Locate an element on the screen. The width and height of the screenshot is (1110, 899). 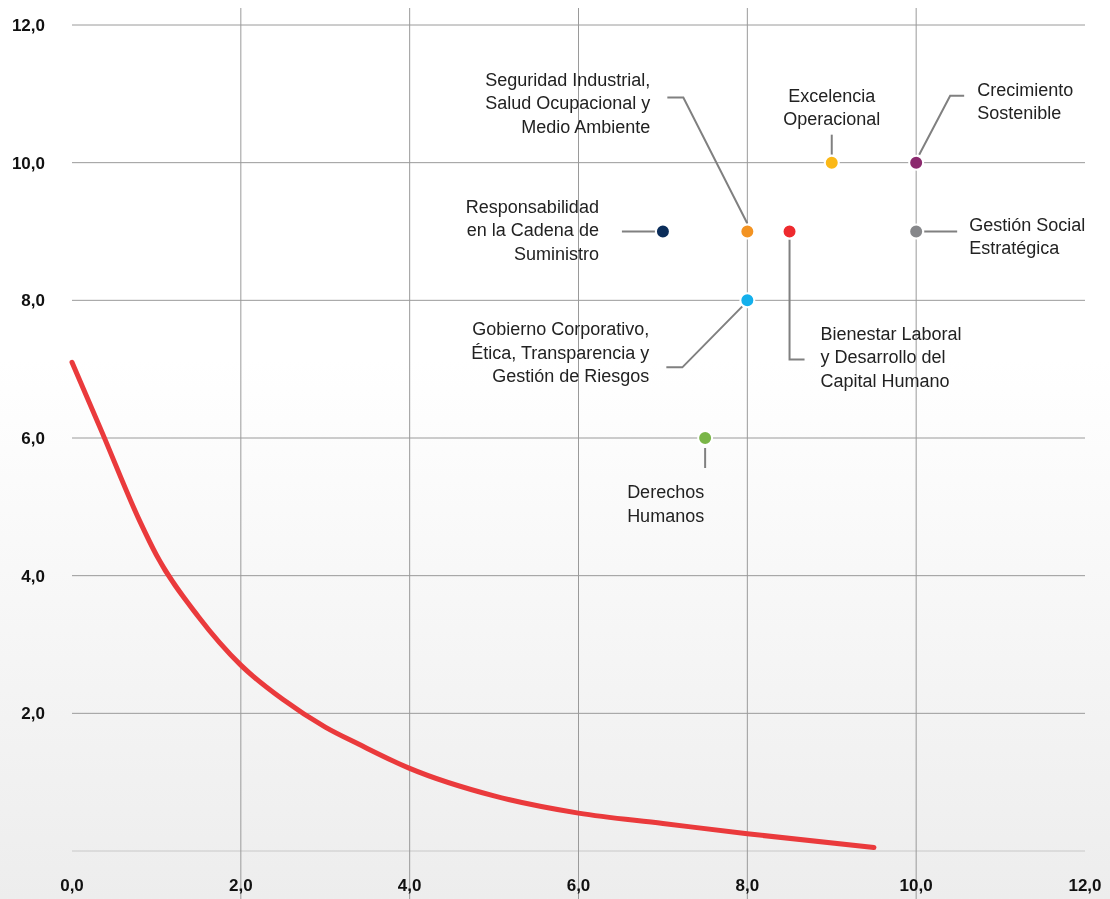
y-tick-label: 2,0 is located at coordinates (33, 714).